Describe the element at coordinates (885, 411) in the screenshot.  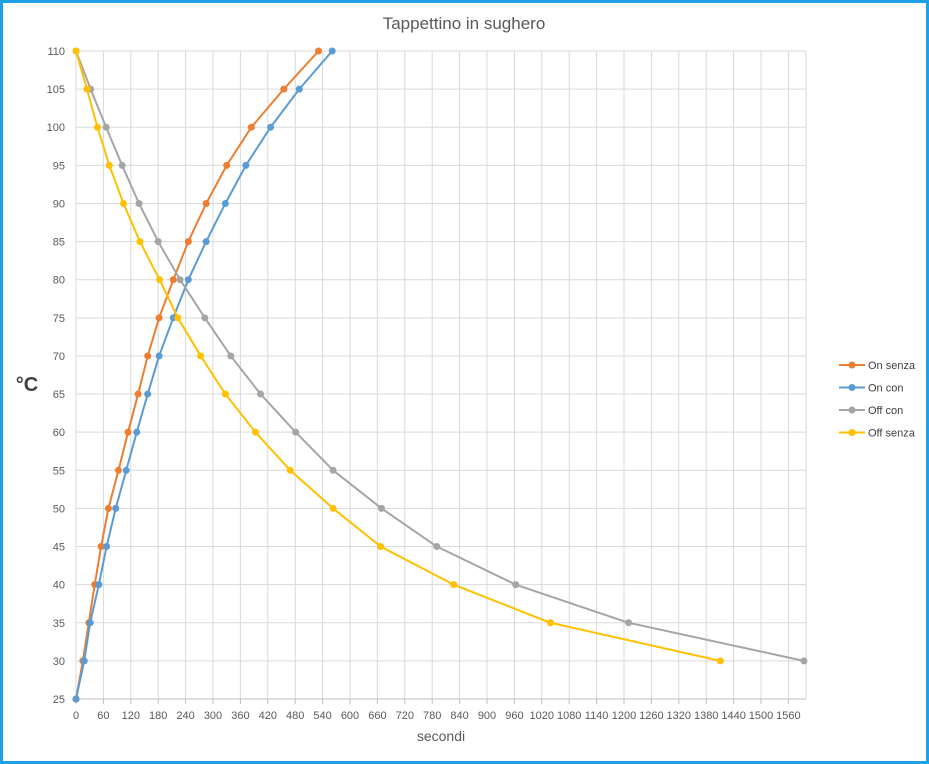
I see `legend-entry: Off con` at that location.